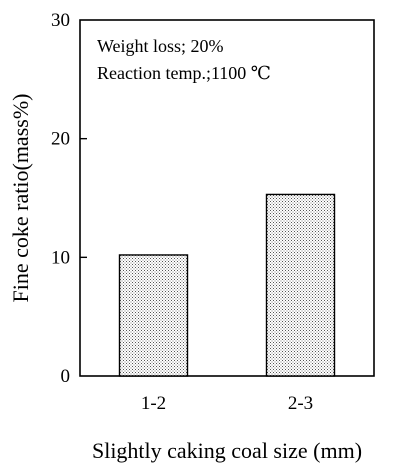 This screenshot has width=403, height=466. What do you see at coordinates (300, 403) in the screenshot?
I see `x-tick-label: 2-3` at bounding box center [300, 403].